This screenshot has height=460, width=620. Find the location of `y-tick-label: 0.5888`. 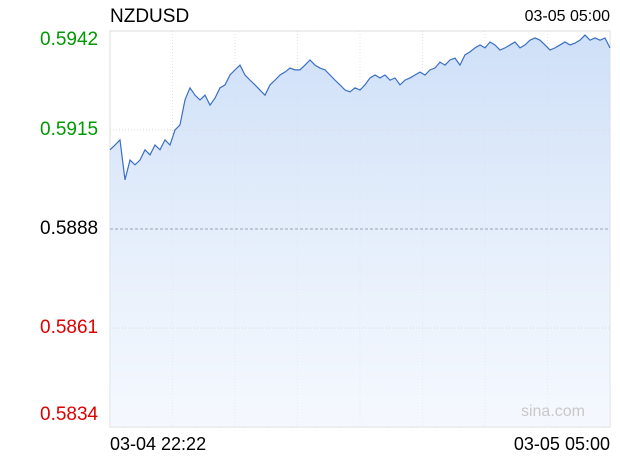

y-tick-label: 0.5888 is located at coordinates (69, 228).